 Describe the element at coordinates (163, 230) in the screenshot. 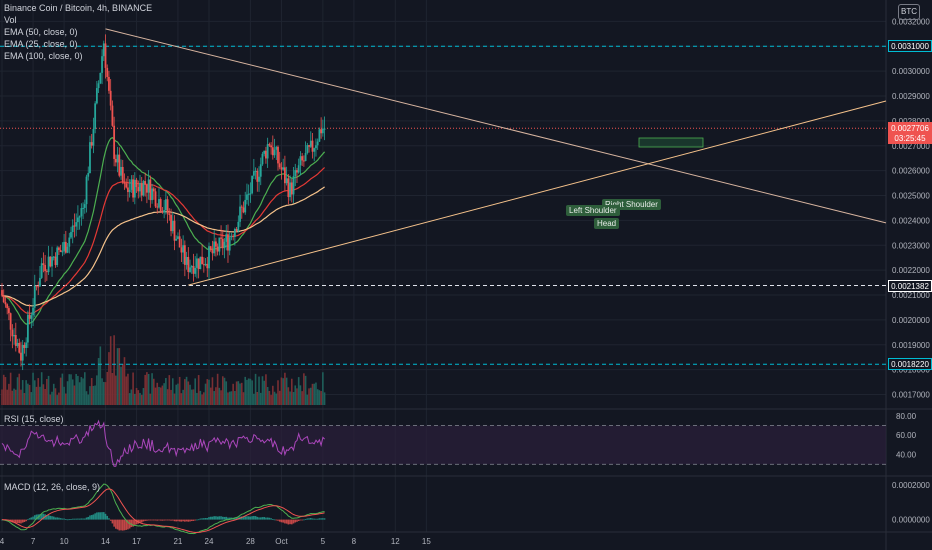

I see `ema-lines` at that location.